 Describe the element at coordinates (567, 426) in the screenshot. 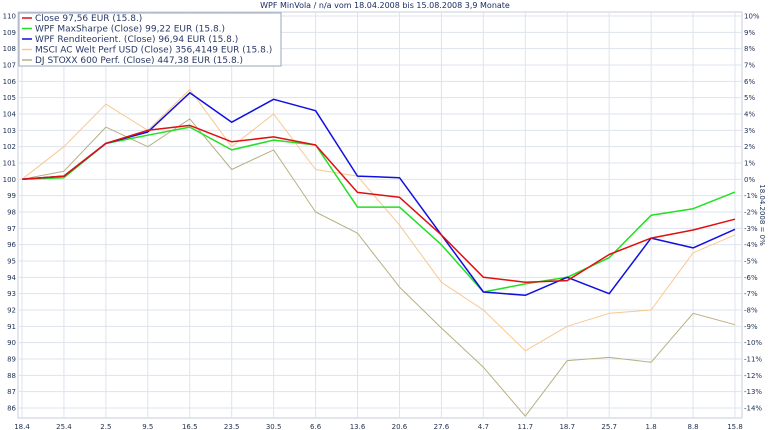

I see `x-tick-label: 18.7` at that location.